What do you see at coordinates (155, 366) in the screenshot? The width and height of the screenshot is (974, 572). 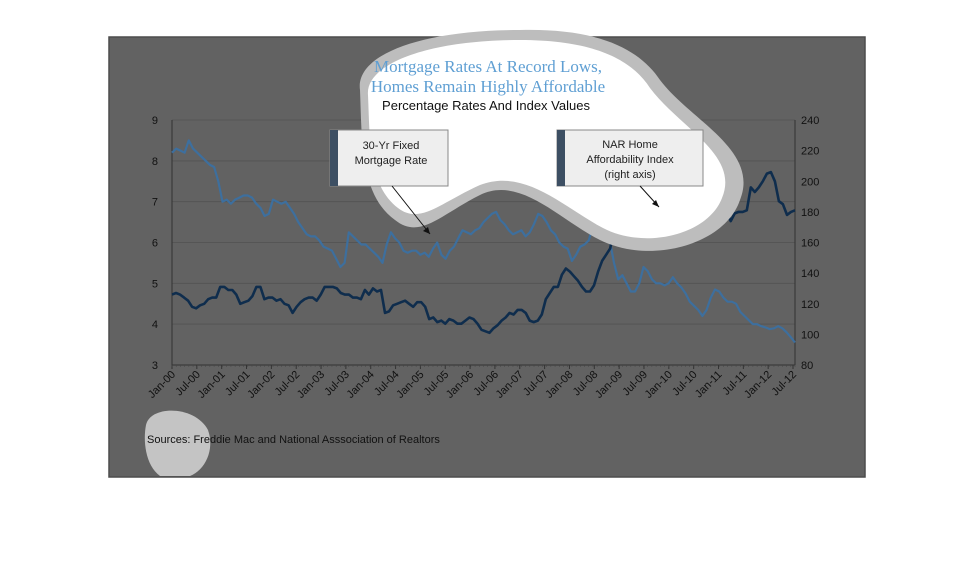 I see `y-left-tick-label: 3` at bounding box center [155, 366].